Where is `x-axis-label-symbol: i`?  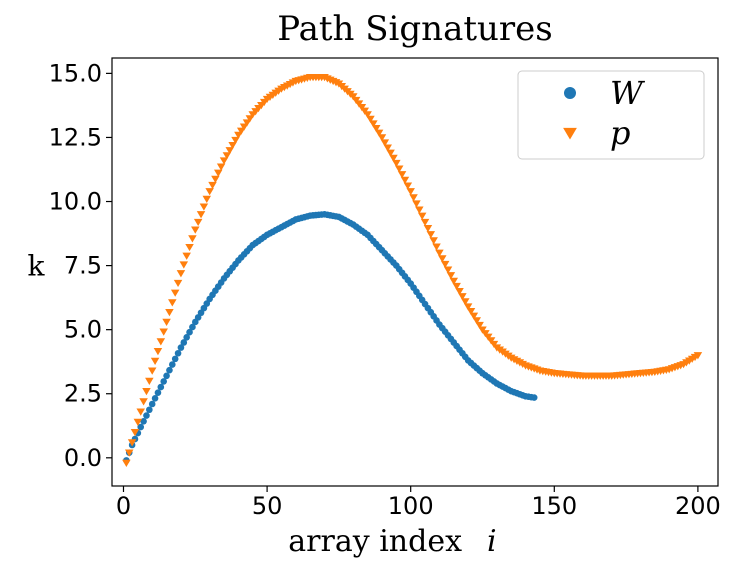
x-axis-label-symbol: i is located at coordinates (492, 541).